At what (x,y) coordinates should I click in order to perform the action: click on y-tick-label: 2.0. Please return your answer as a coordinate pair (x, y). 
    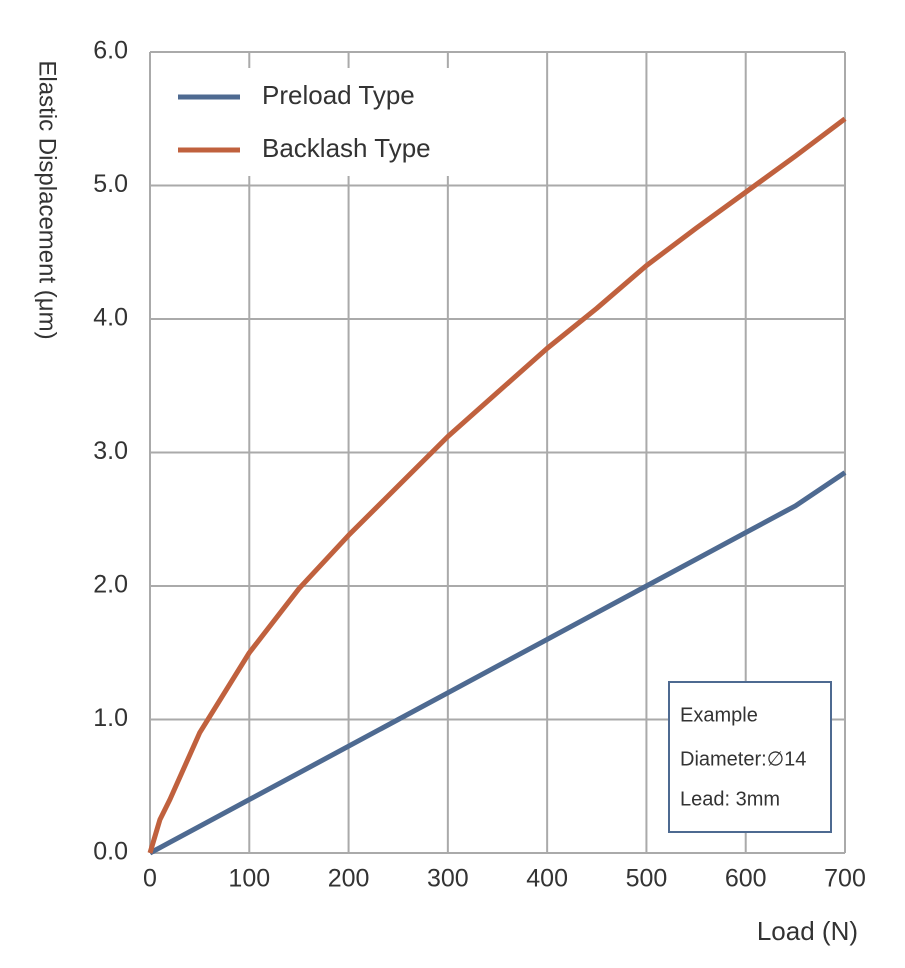
    Looking at the image, I should click on (110, 585).